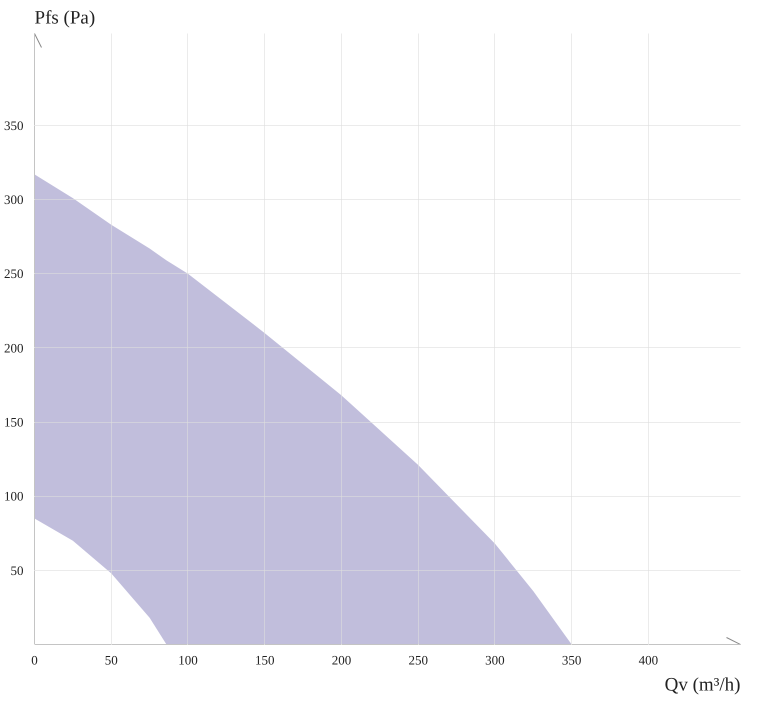 The height and width of the screenshot is (706, 767). I want to click on x-tick-label: 0, so click(34, 660).